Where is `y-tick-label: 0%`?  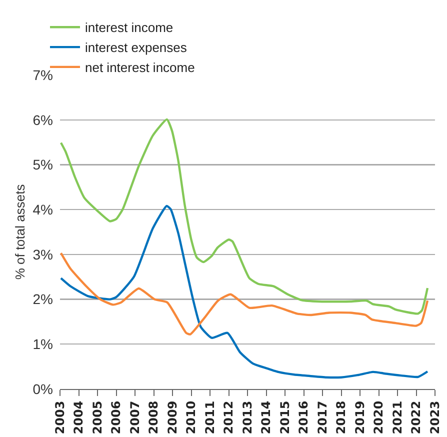 y-tick-label: 0% is located at coordinates (42, 388).